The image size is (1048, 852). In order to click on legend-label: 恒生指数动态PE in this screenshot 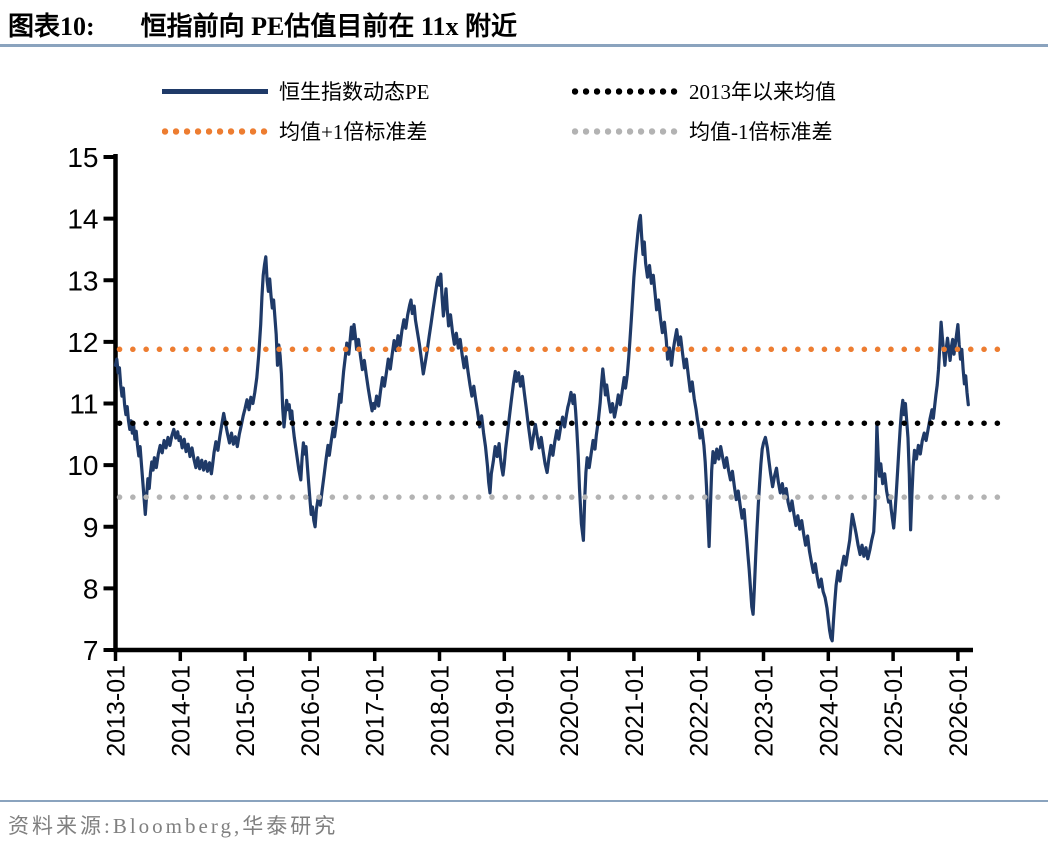, I will do `click(354, 92)`.